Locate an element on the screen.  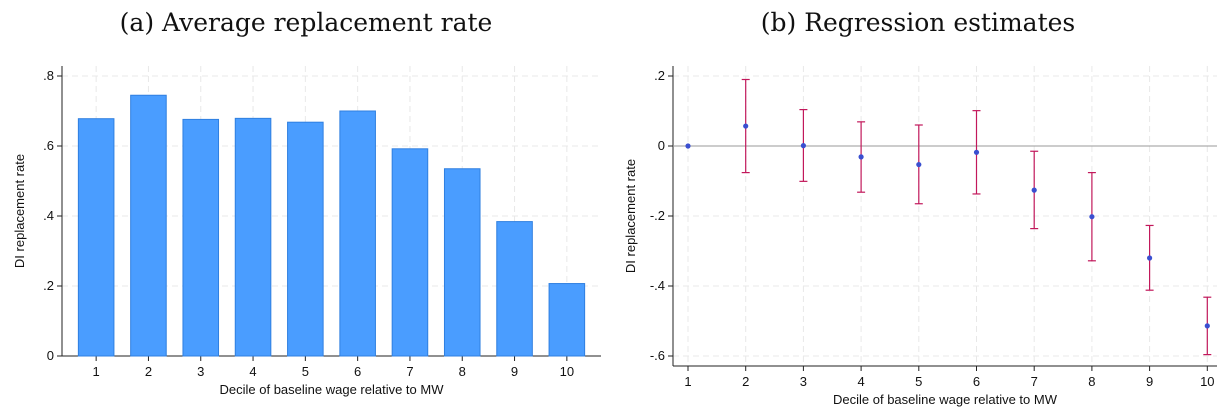
panel-b-title: (b) Regression estimates is located at coordinates (918, 22).